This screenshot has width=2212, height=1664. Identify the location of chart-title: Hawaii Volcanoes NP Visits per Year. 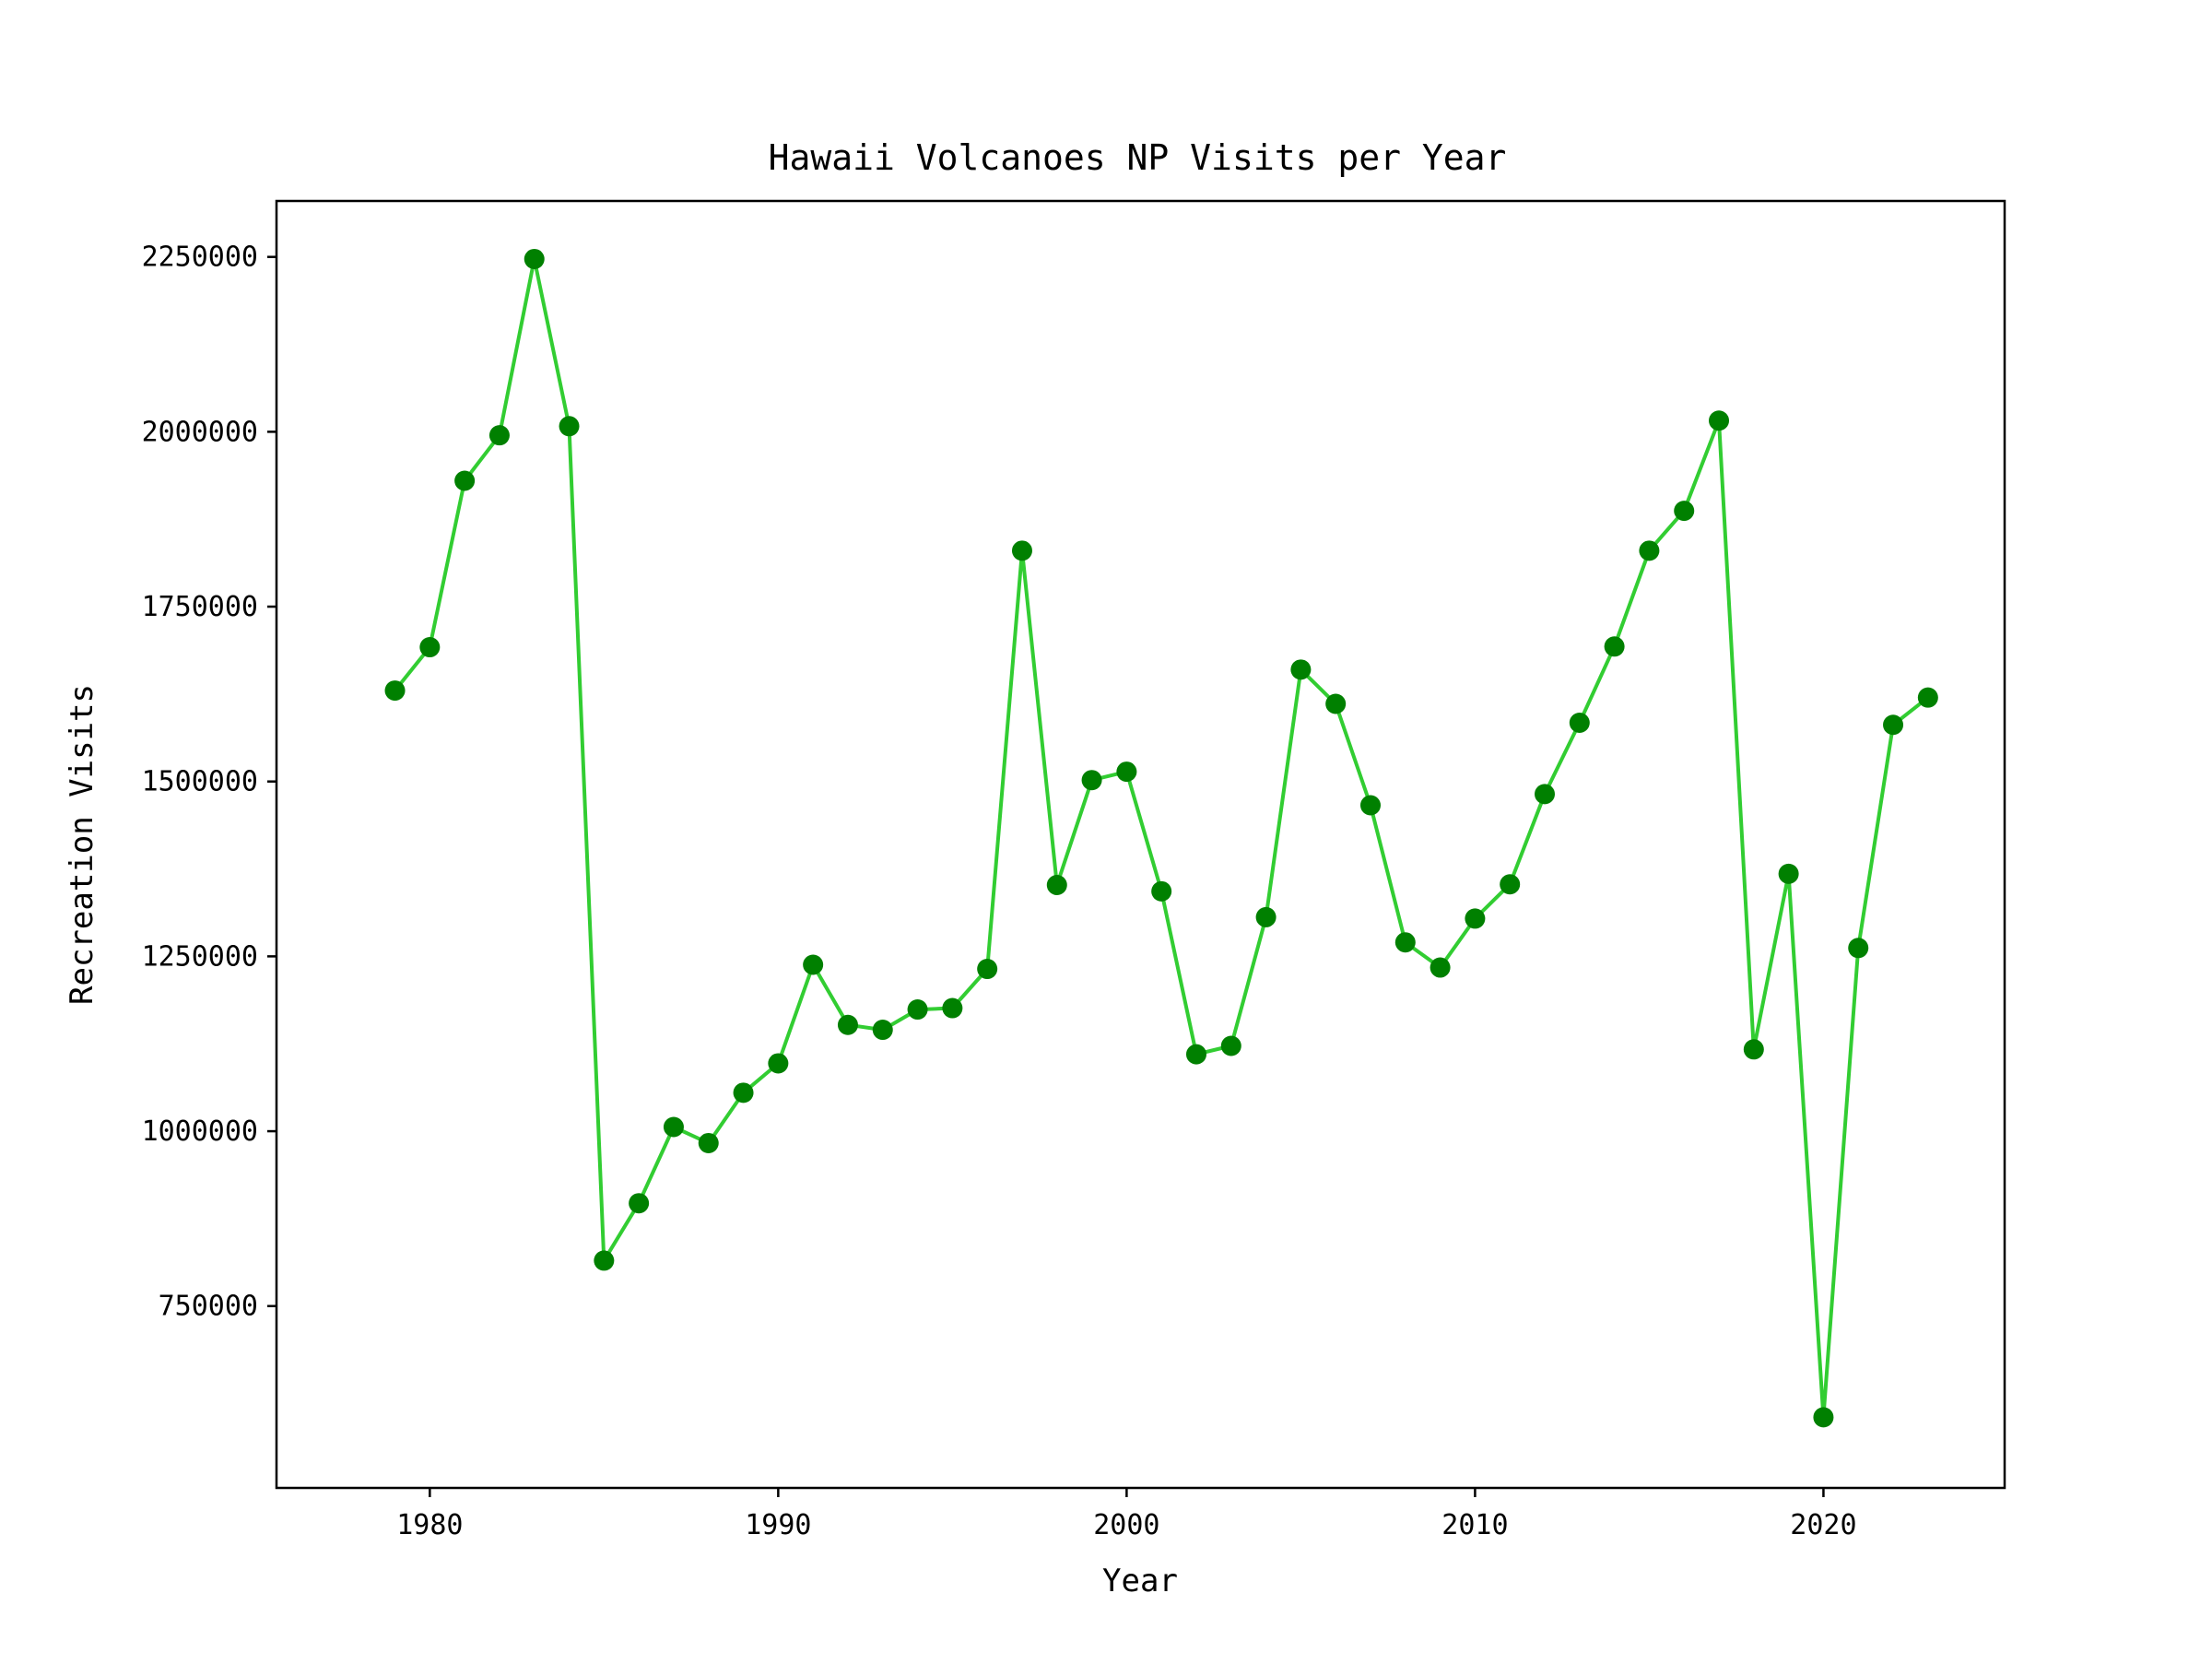
(1138, 157).